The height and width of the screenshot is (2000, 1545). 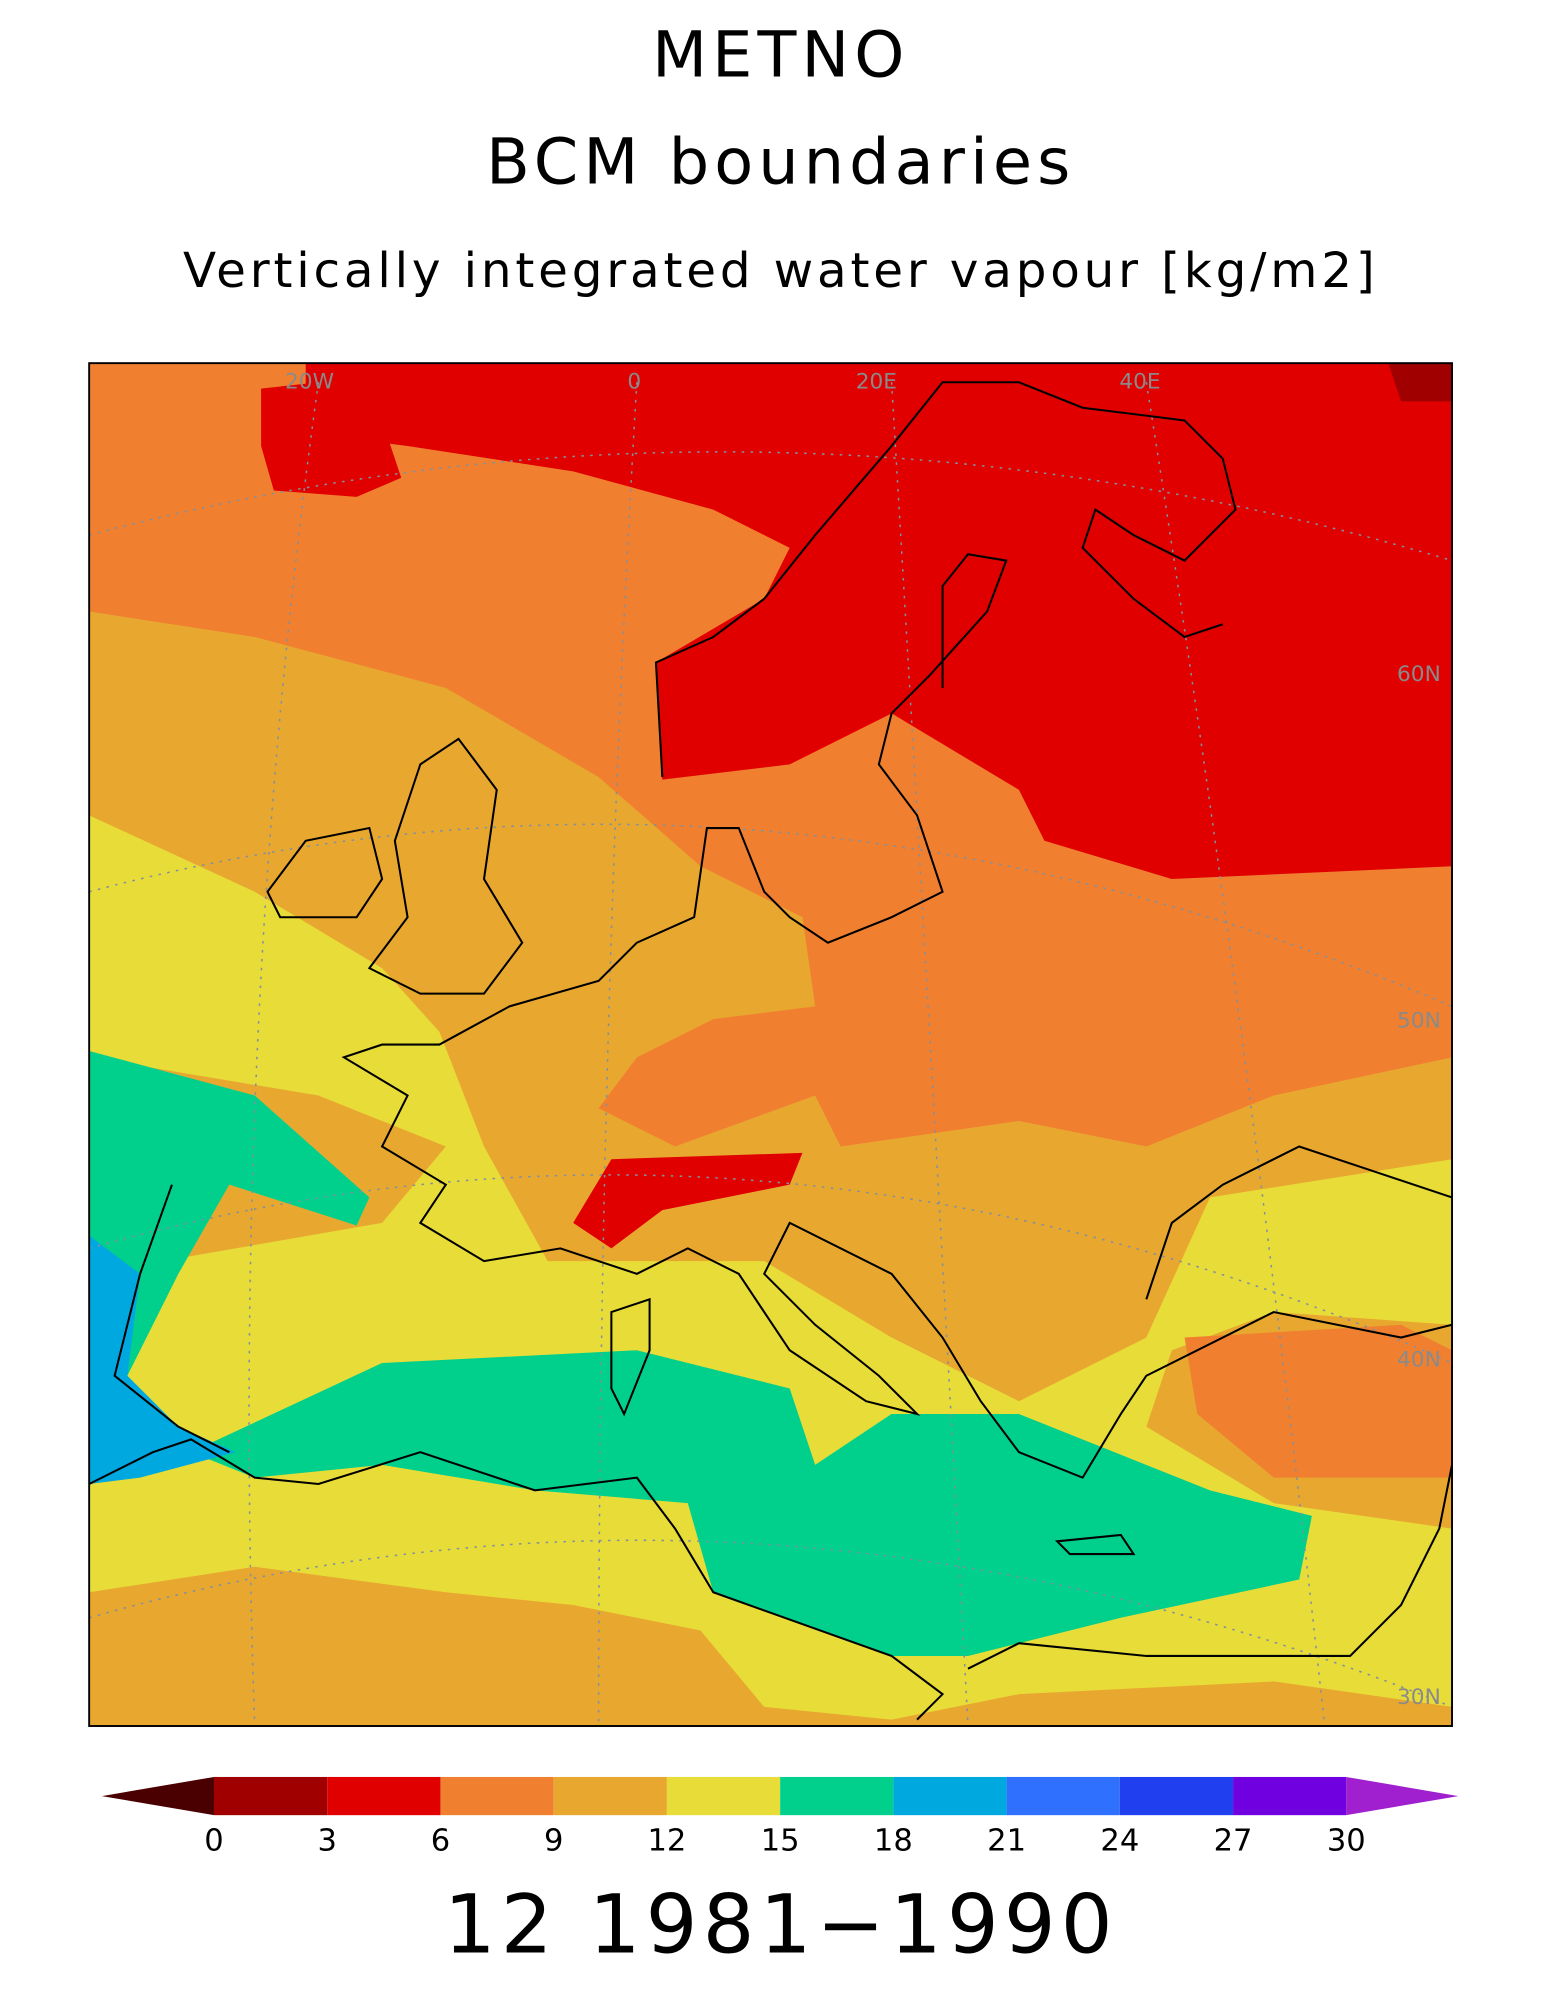 I want to click on colorbar-tick-label: 0, so click(x=213, y=1840).